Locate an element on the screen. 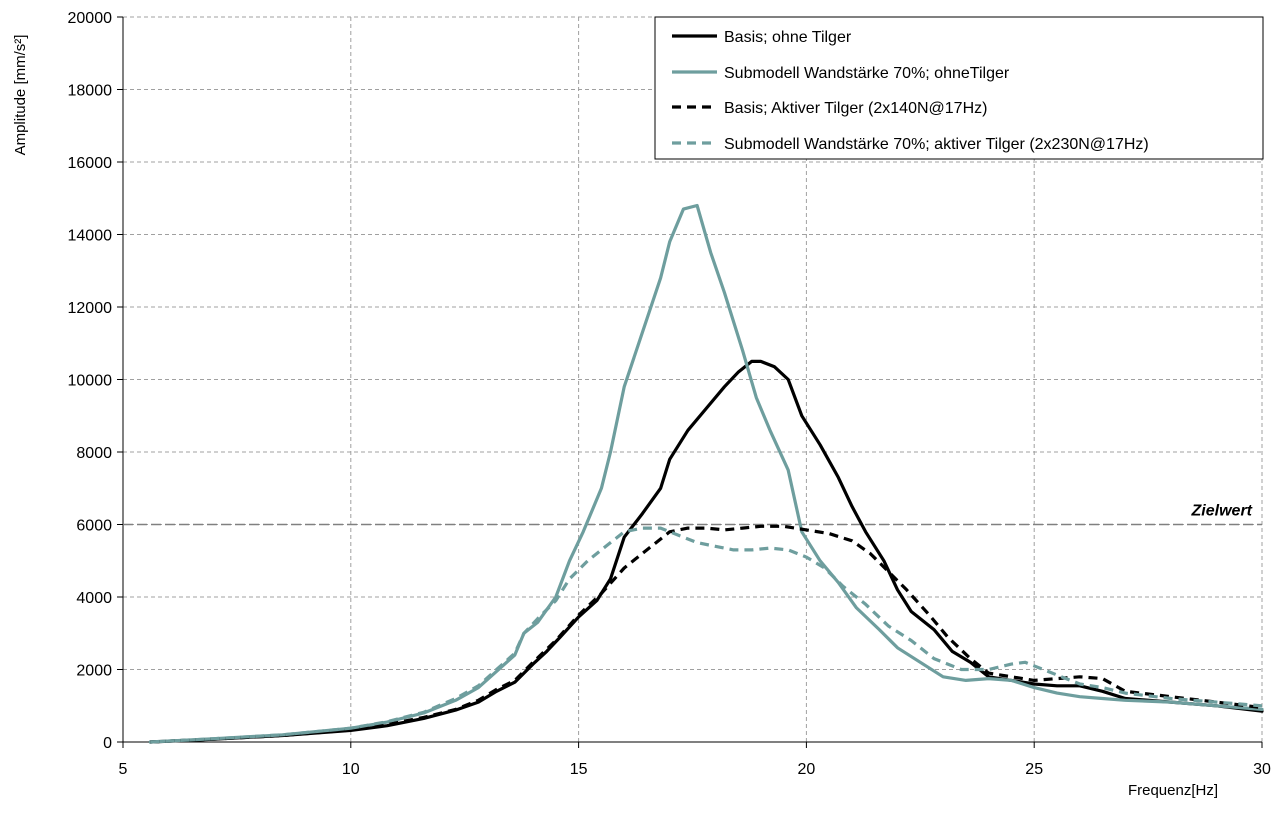 This screenshot has height=825, width=1287. legend-label-1: Basis; ohne Tilger is located at coordinates (788, 37).